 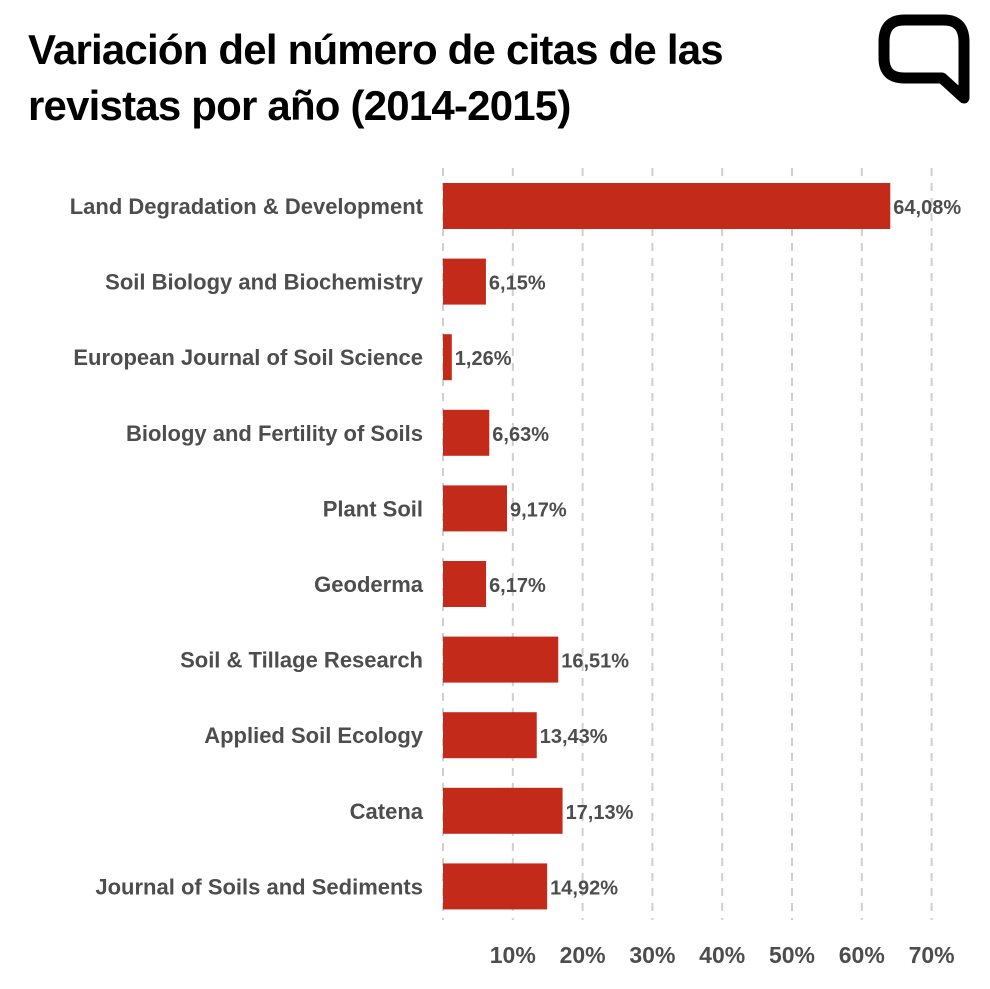 What do you see at coordinates (520, 435) in the screenshot?
I see `value-label: 6,63%` at bounding box center [520, 435].